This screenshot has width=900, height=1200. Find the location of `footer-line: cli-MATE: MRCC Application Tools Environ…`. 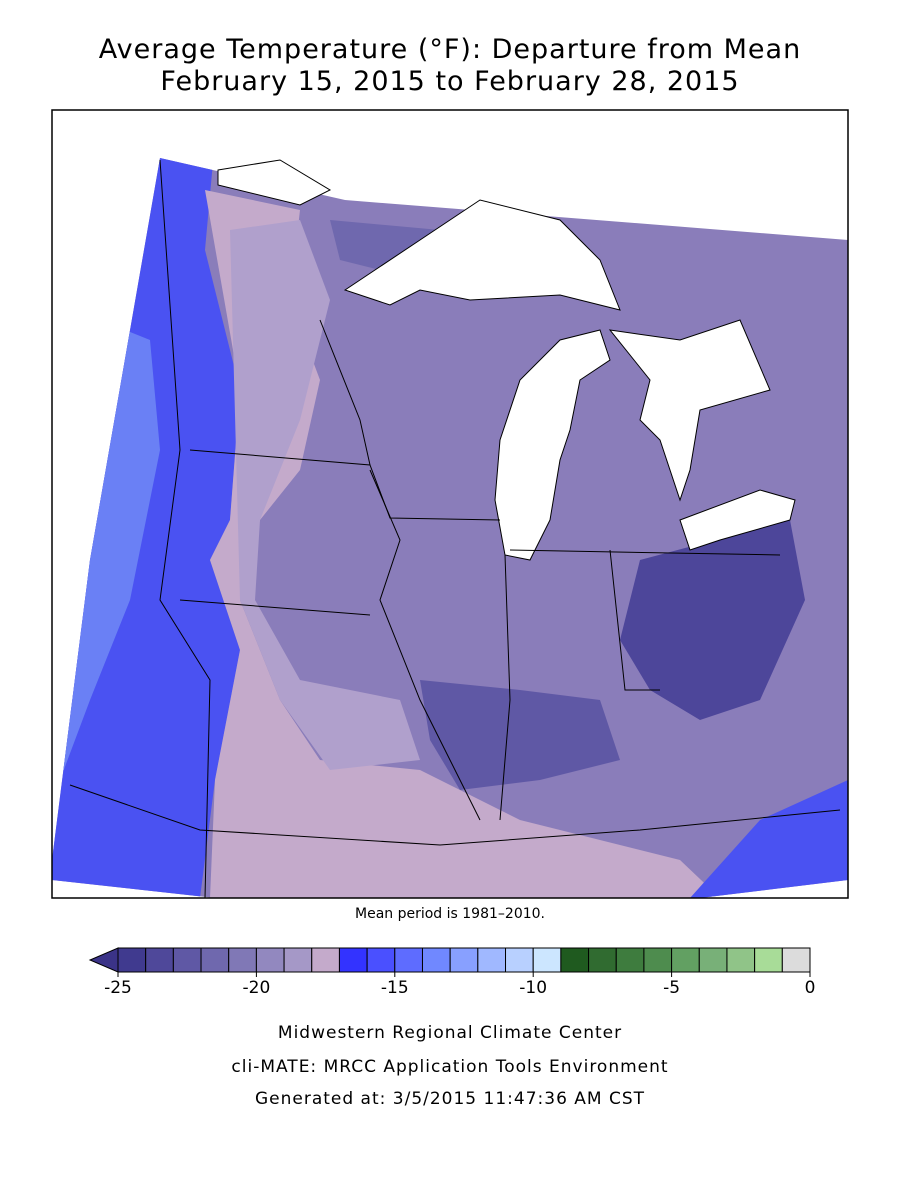

footer-line: cli-MATE: MRCC Application Tools Environ… is located at coordinates (449, 1067).